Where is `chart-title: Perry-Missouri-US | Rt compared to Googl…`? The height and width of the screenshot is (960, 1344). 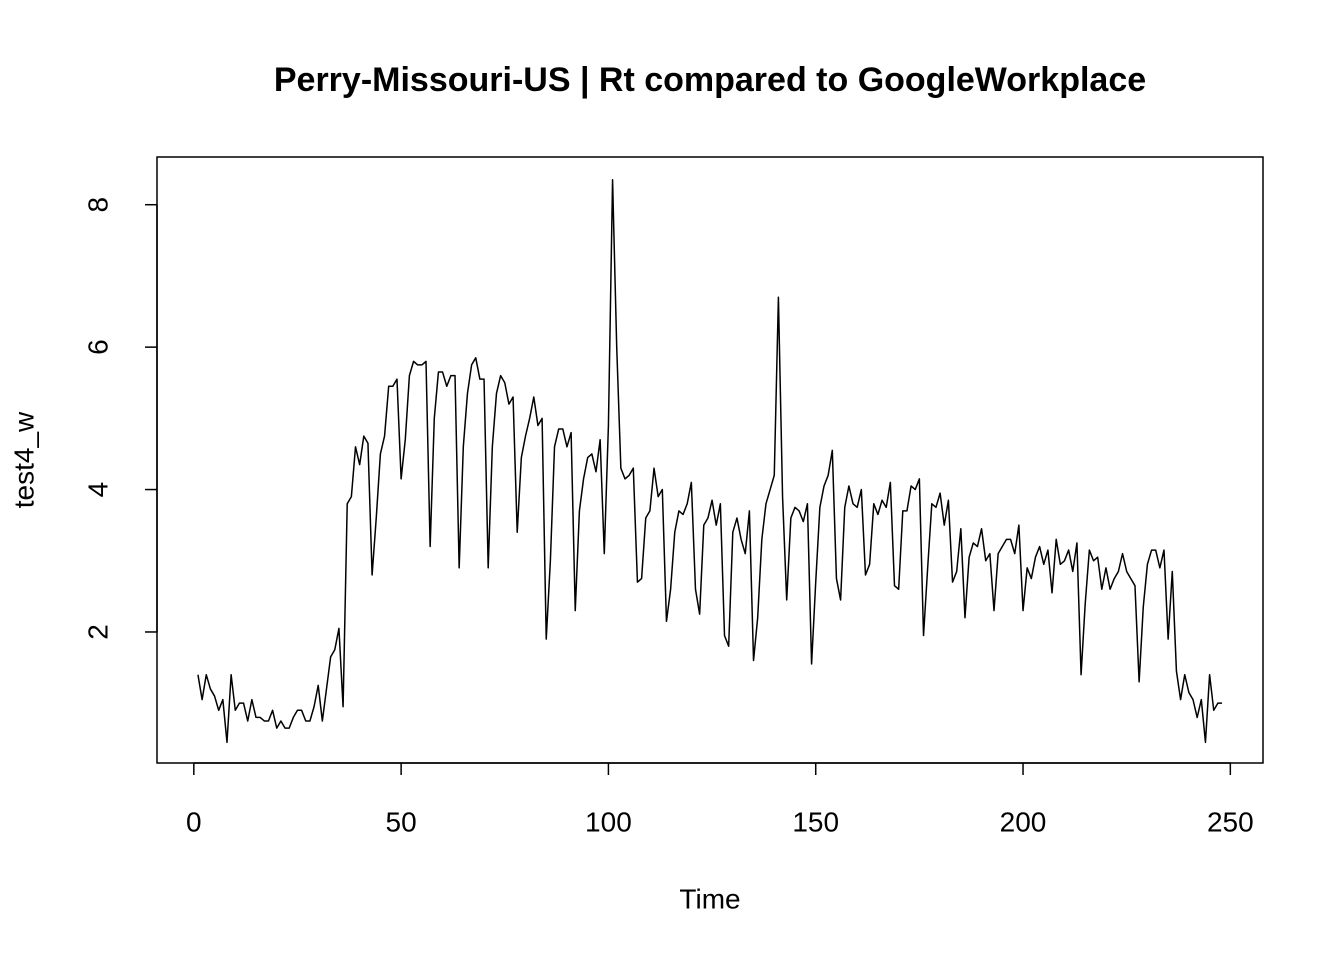 chart-title: Perry-Missouri-US | Rt compared to Googl… is located at coordinates (710, 80).